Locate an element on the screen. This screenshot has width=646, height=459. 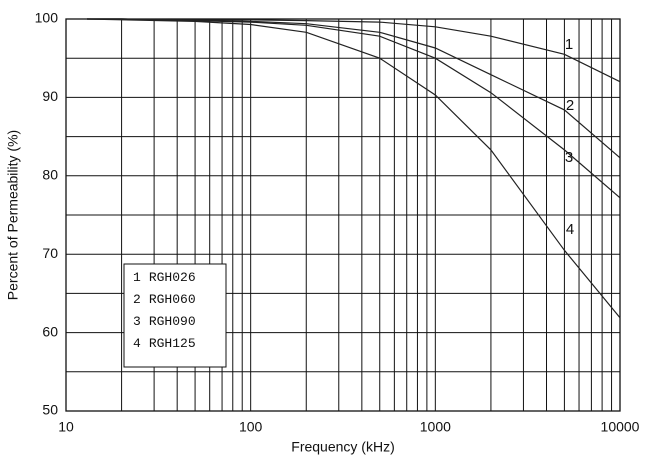
curve-label: 4 is located at coordinates (570, 229).